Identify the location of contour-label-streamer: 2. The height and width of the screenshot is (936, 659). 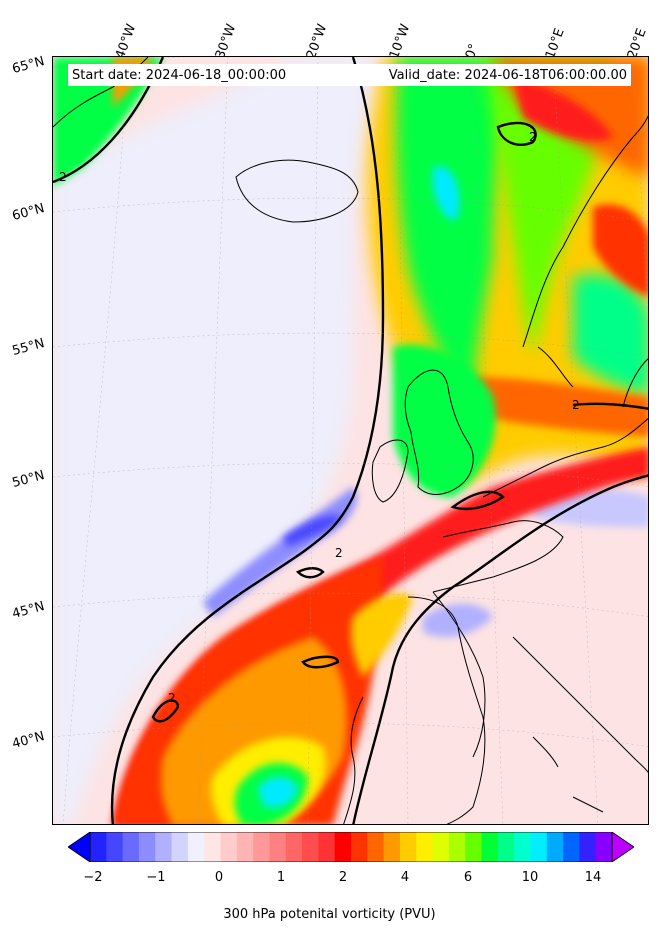
(339, 553).